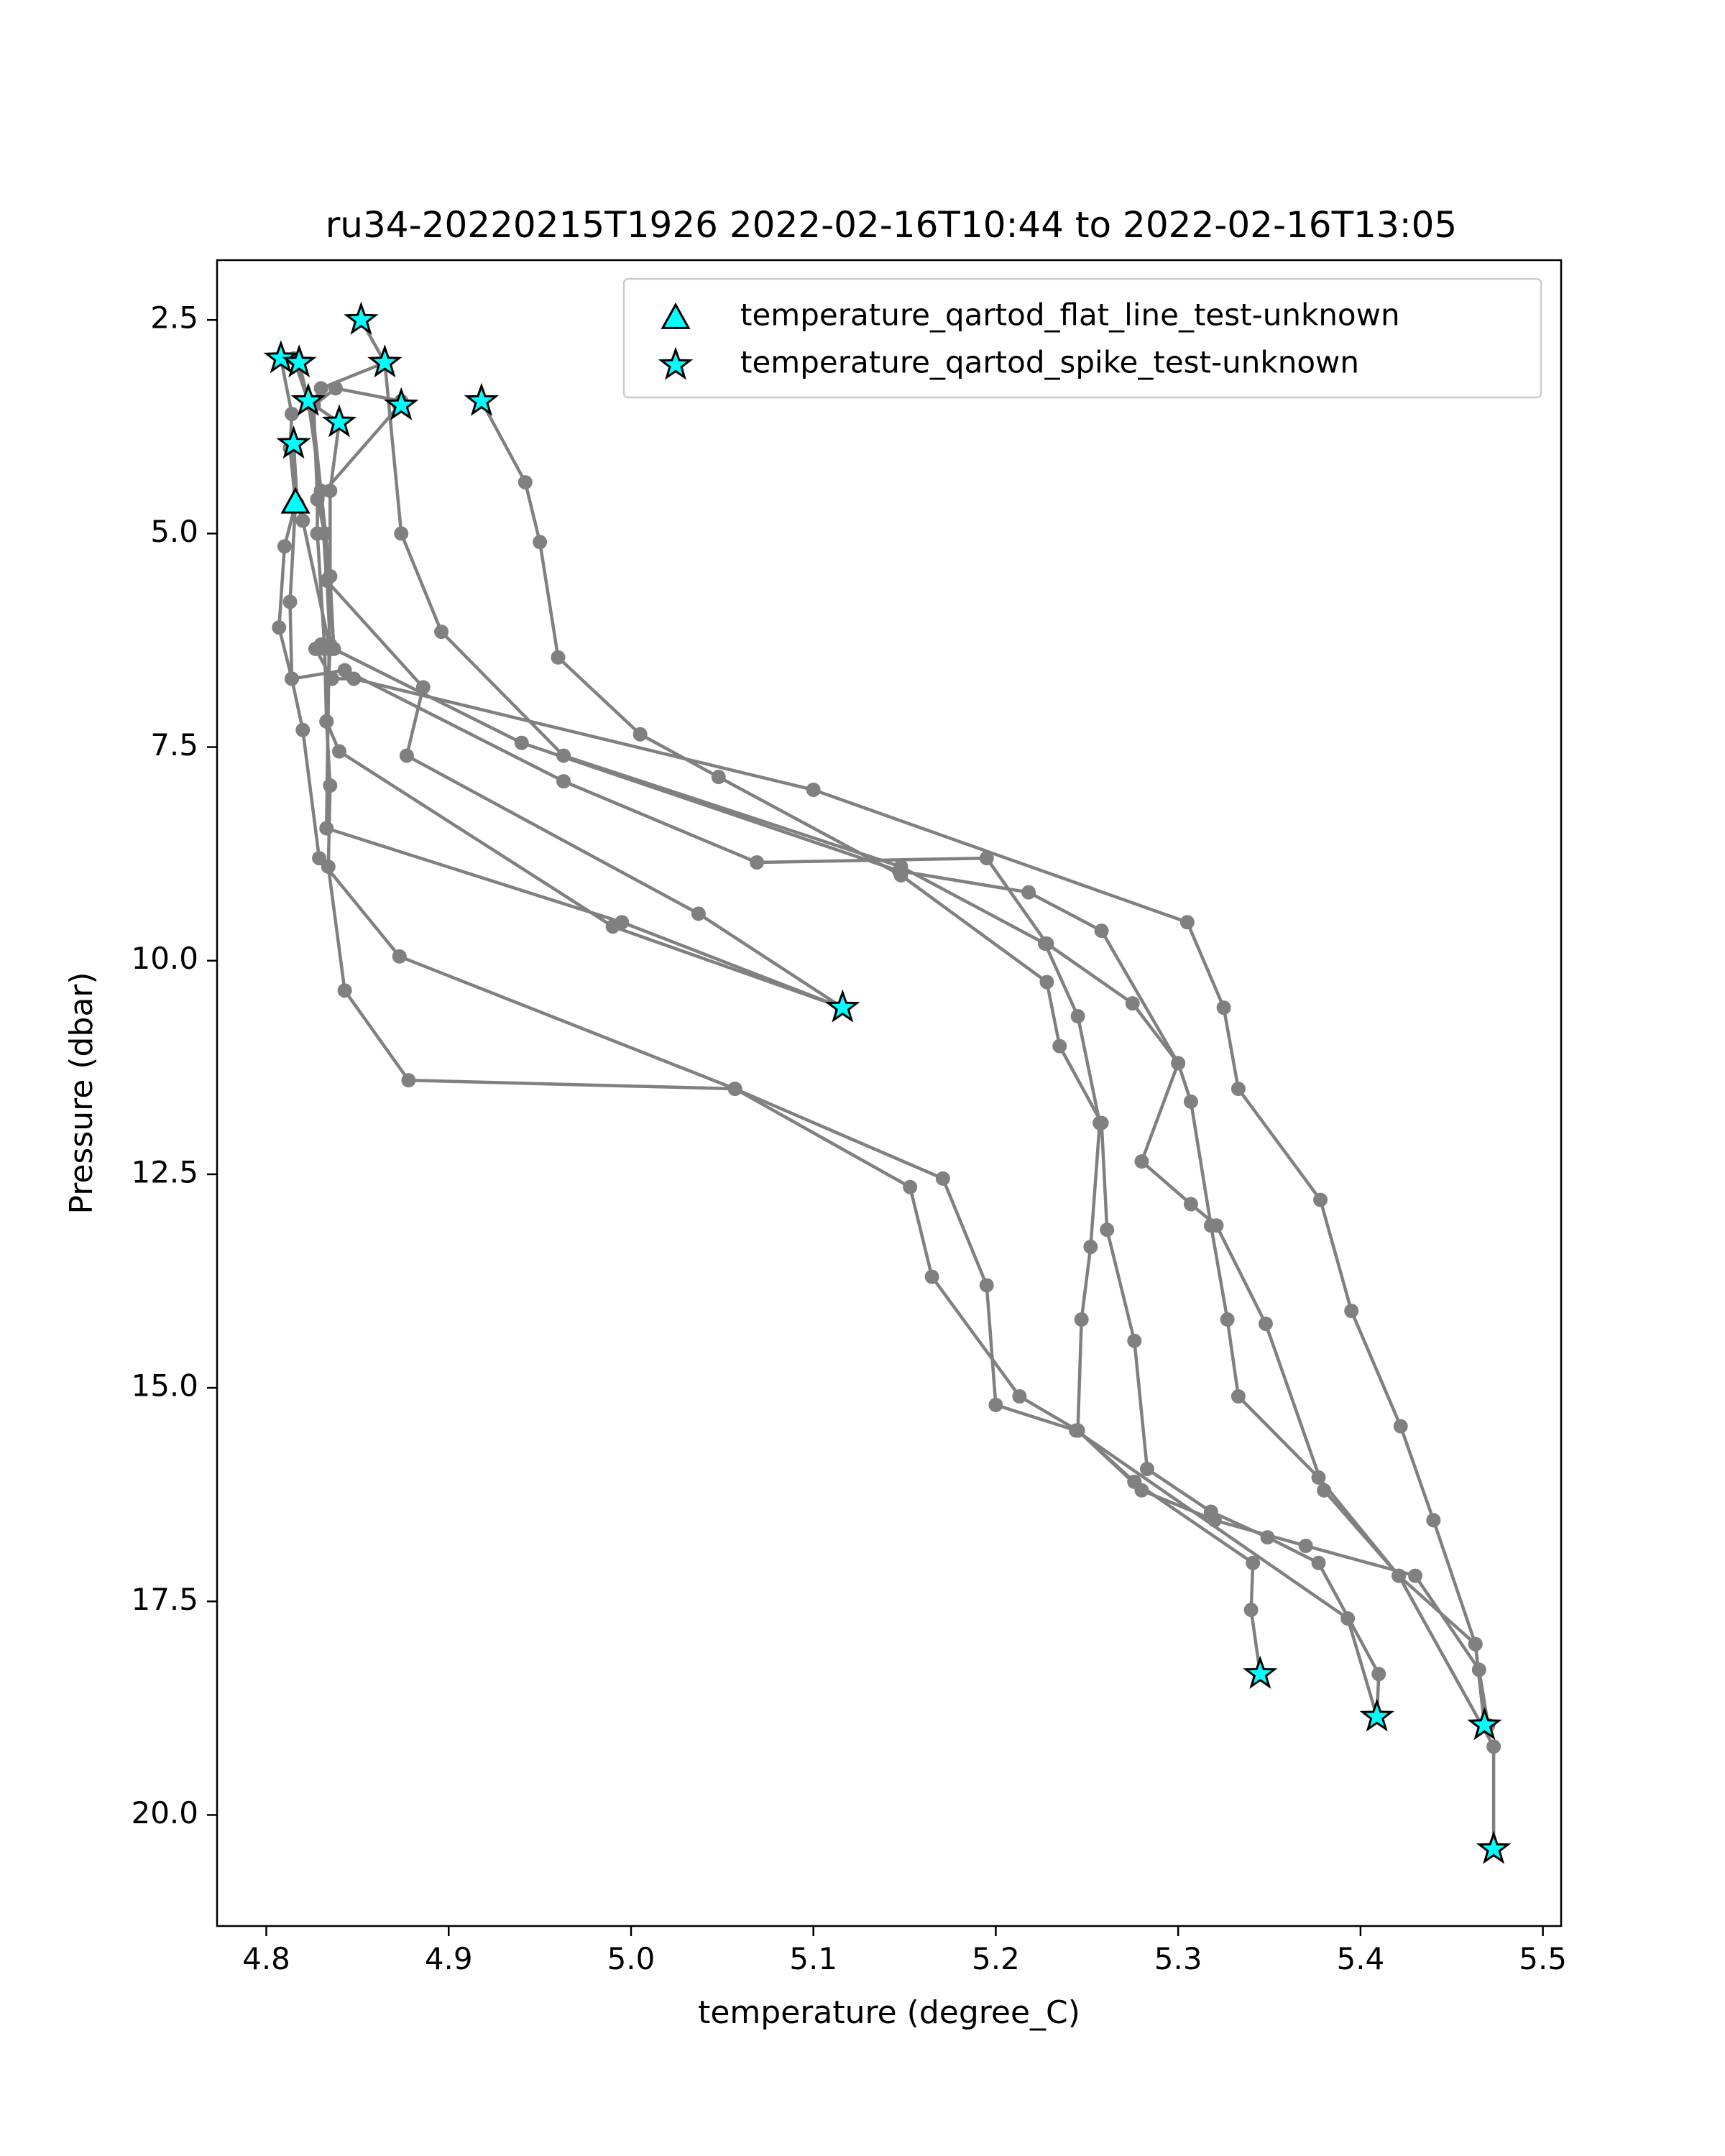 The image size is (1725, 2156). I want to click on x-tick-label: 5.0, so click(631, 1958).